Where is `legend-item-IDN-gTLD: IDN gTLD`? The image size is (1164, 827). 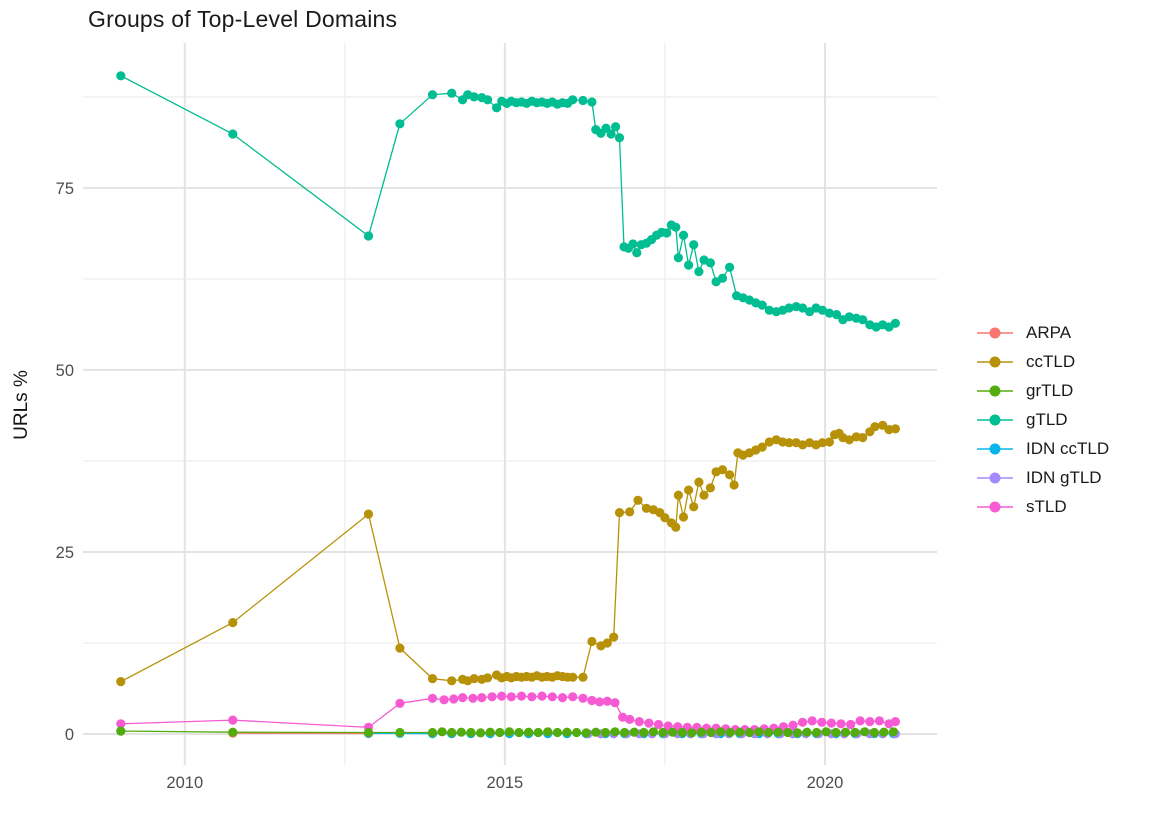 legend-item-IDN-gTLD: IDN gTLD is located at coordinates (1043, 478).